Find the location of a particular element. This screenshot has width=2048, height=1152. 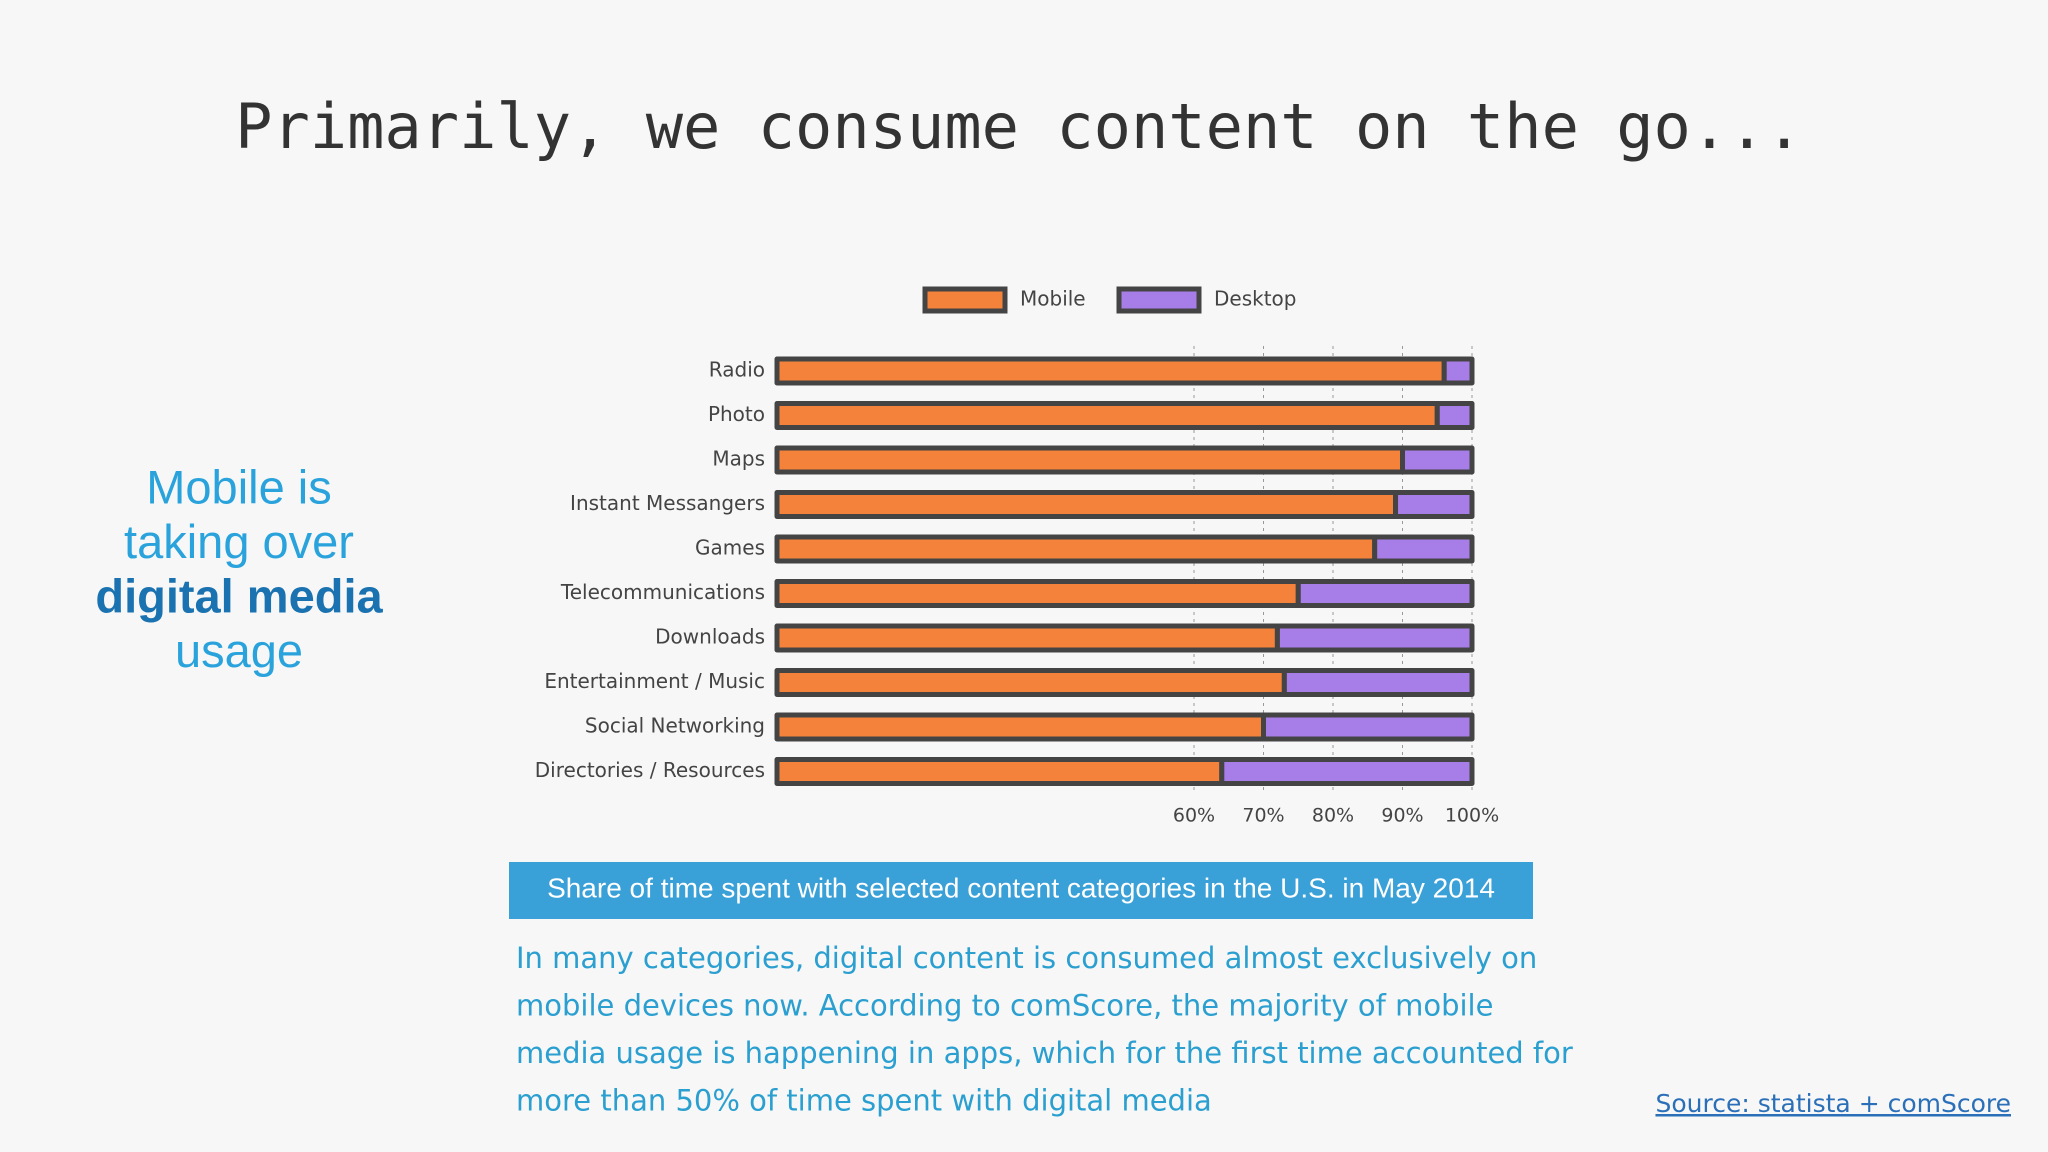

y-tick-label: Entertainment / Music is located at coordinates (654, 681).